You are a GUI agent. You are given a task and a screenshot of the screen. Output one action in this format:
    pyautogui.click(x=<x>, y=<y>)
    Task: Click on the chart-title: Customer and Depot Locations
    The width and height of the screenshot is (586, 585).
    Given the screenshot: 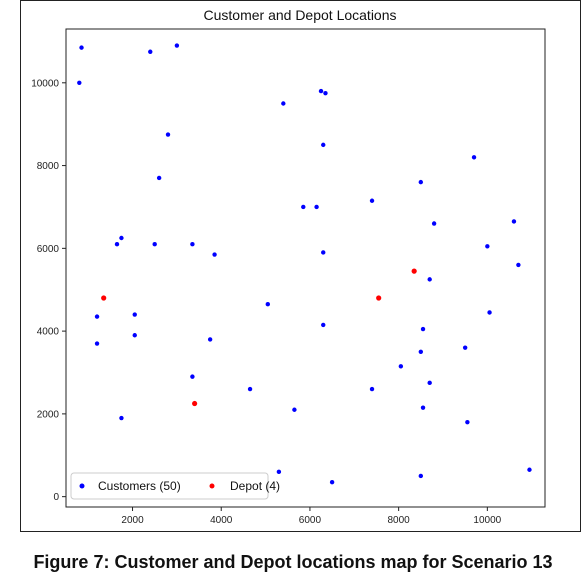 What is the action you would take?
    pyautogui.click(x=300, y=15)
    